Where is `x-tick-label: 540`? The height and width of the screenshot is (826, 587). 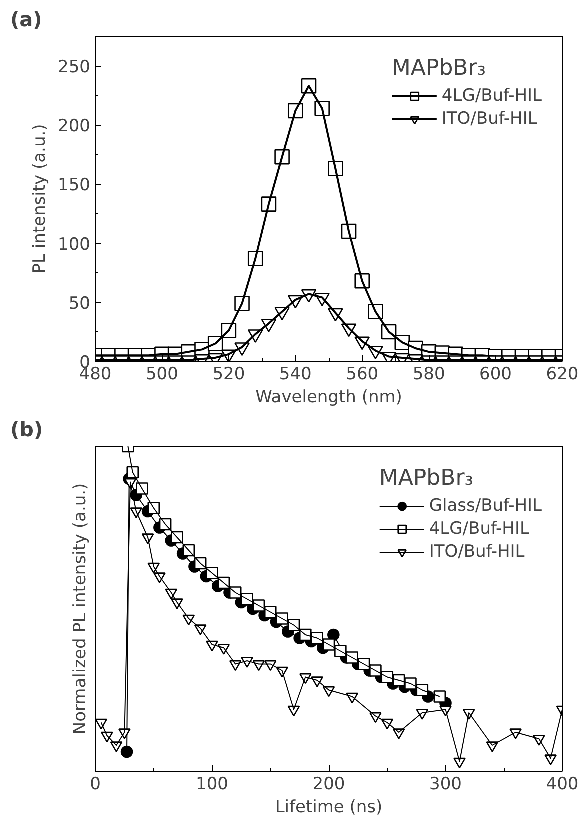
x-tick-label: 540 is located at coordinates (295, 374).